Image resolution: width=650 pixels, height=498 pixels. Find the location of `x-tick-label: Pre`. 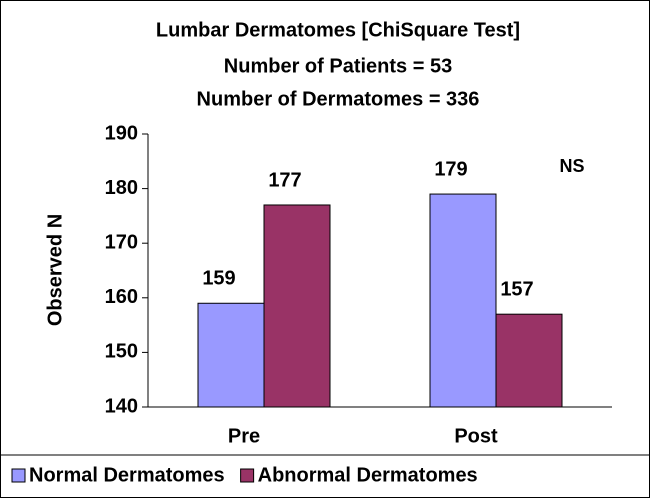

x-tick-label: Pre is located at coordinates (244, 436).